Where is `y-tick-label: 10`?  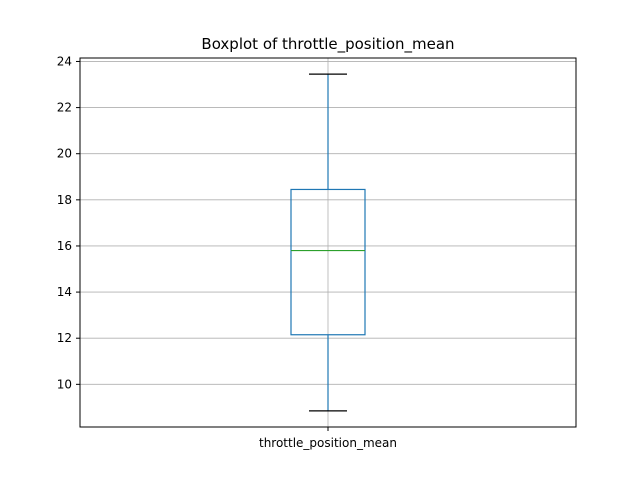 y-tick-label: 10 is located at coordinates (64, 384).